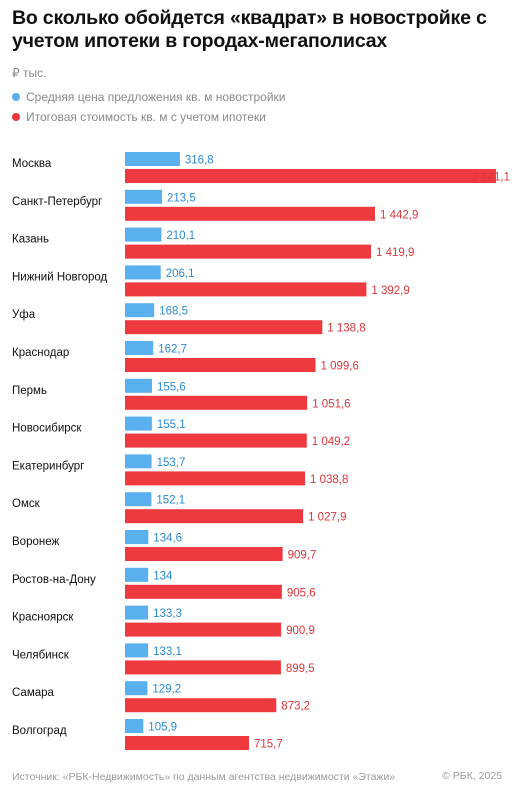 The height and width of the screenshot is (800, 512). Describe the element at coordinates (167, 652) in the screenshot. I see `value-label-avg-price: 133,1` at that location.